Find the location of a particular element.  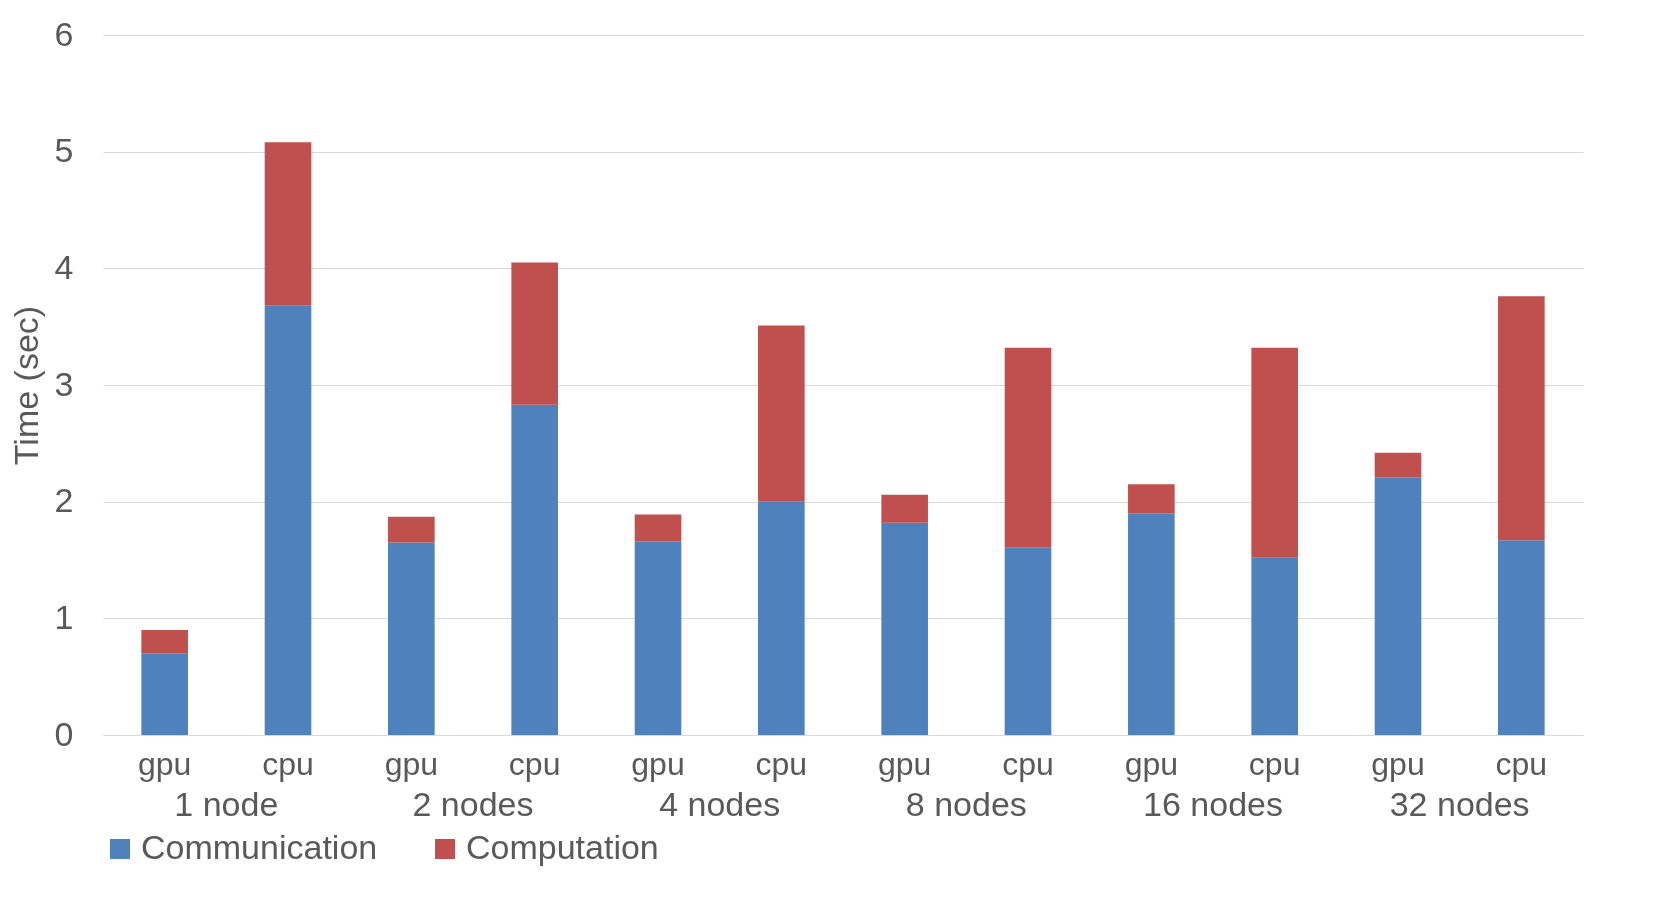

y-tick-label: 2 is located at coordinates (64, 500).